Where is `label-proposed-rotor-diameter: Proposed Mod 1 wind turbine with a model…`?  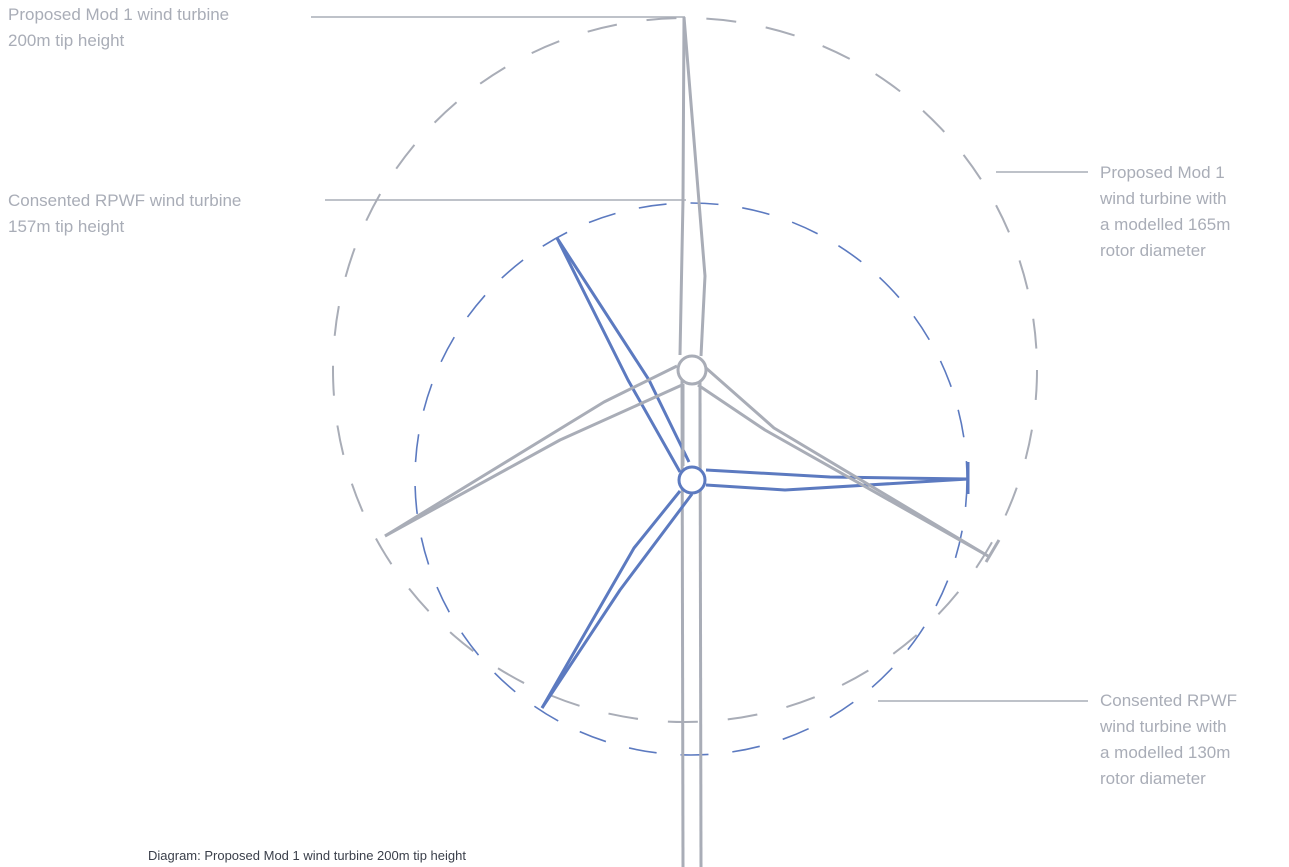 label-proposed-rotor-diameter: Proposed Mod 1 wind turbine with a model… is located at coordinates (1165, 211).